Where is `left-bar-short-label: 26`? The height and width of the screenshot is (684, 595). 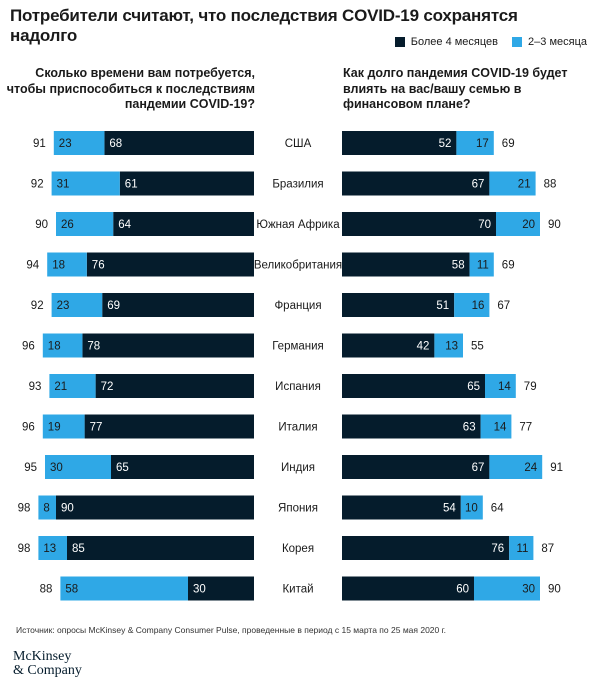
left-bar-short-label: 26 is located at coordinates (67, 225).